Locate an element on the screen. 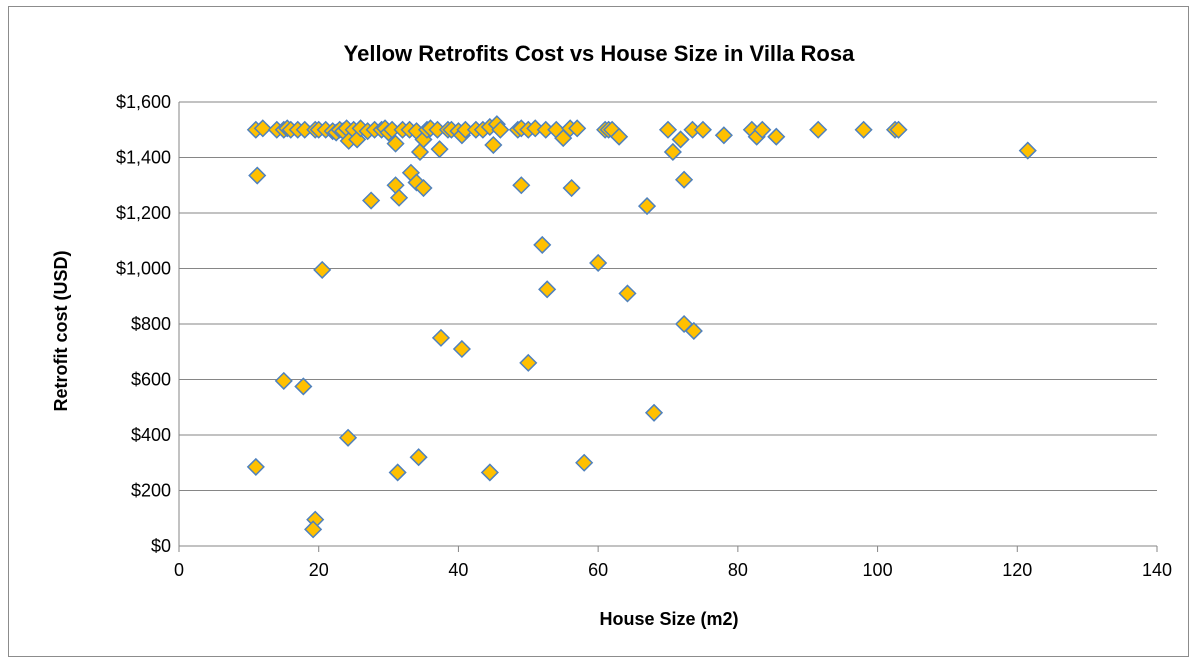  x-tick-labels: 0 20 40 60 80 100 120 140 is located at coordinates (673, 570).